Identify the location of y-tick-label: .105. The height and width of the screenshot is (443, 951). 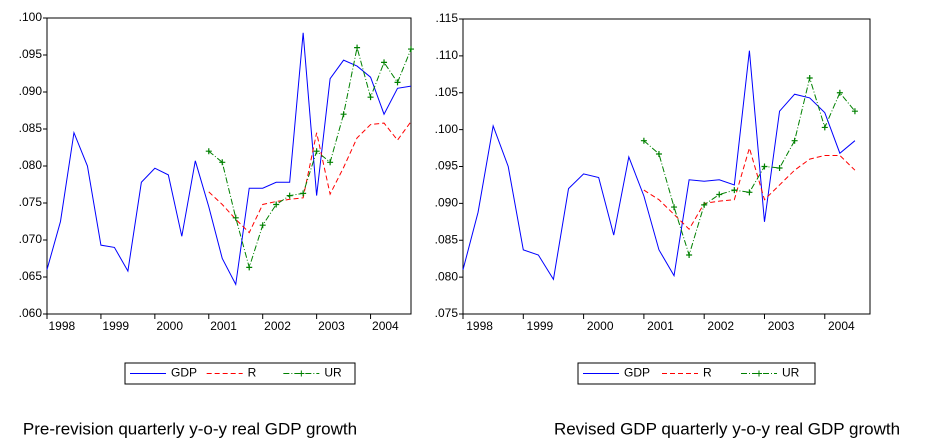
(447, 92).